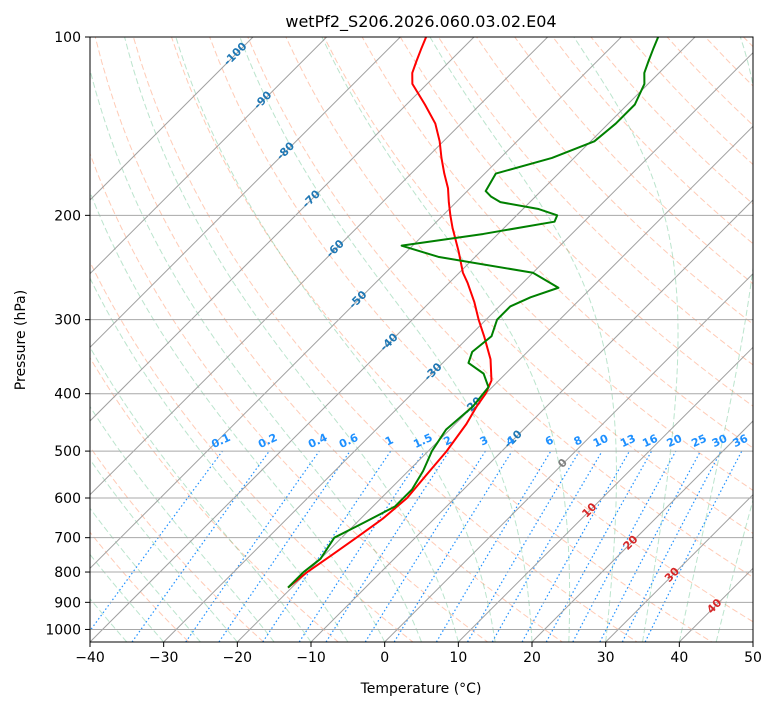  What do you see at coordinates (67, 216) in the screenshot?
I see `y-tick-label: 200` at bounding box center [67, 216].